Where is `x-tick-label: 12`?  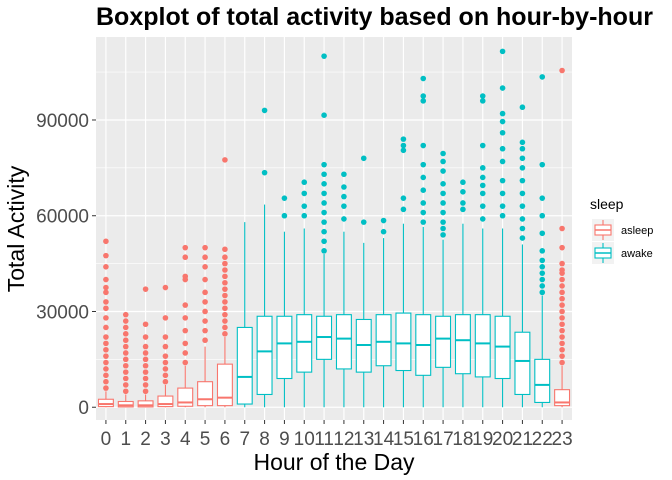 x-tick-label: 12 is located at coordinates (343, 439).